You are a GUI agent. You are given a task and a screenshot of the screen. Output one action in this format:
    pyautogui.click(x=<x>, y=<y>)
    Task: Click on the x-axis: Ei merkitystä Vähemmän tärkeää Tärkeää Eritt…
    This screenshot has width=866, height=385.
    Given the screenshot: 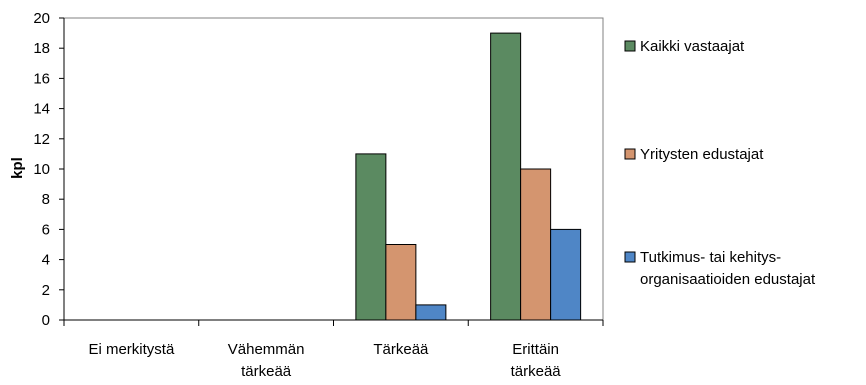 What is the action you would take?
    pyautogui.click(x=333, y=349)
    